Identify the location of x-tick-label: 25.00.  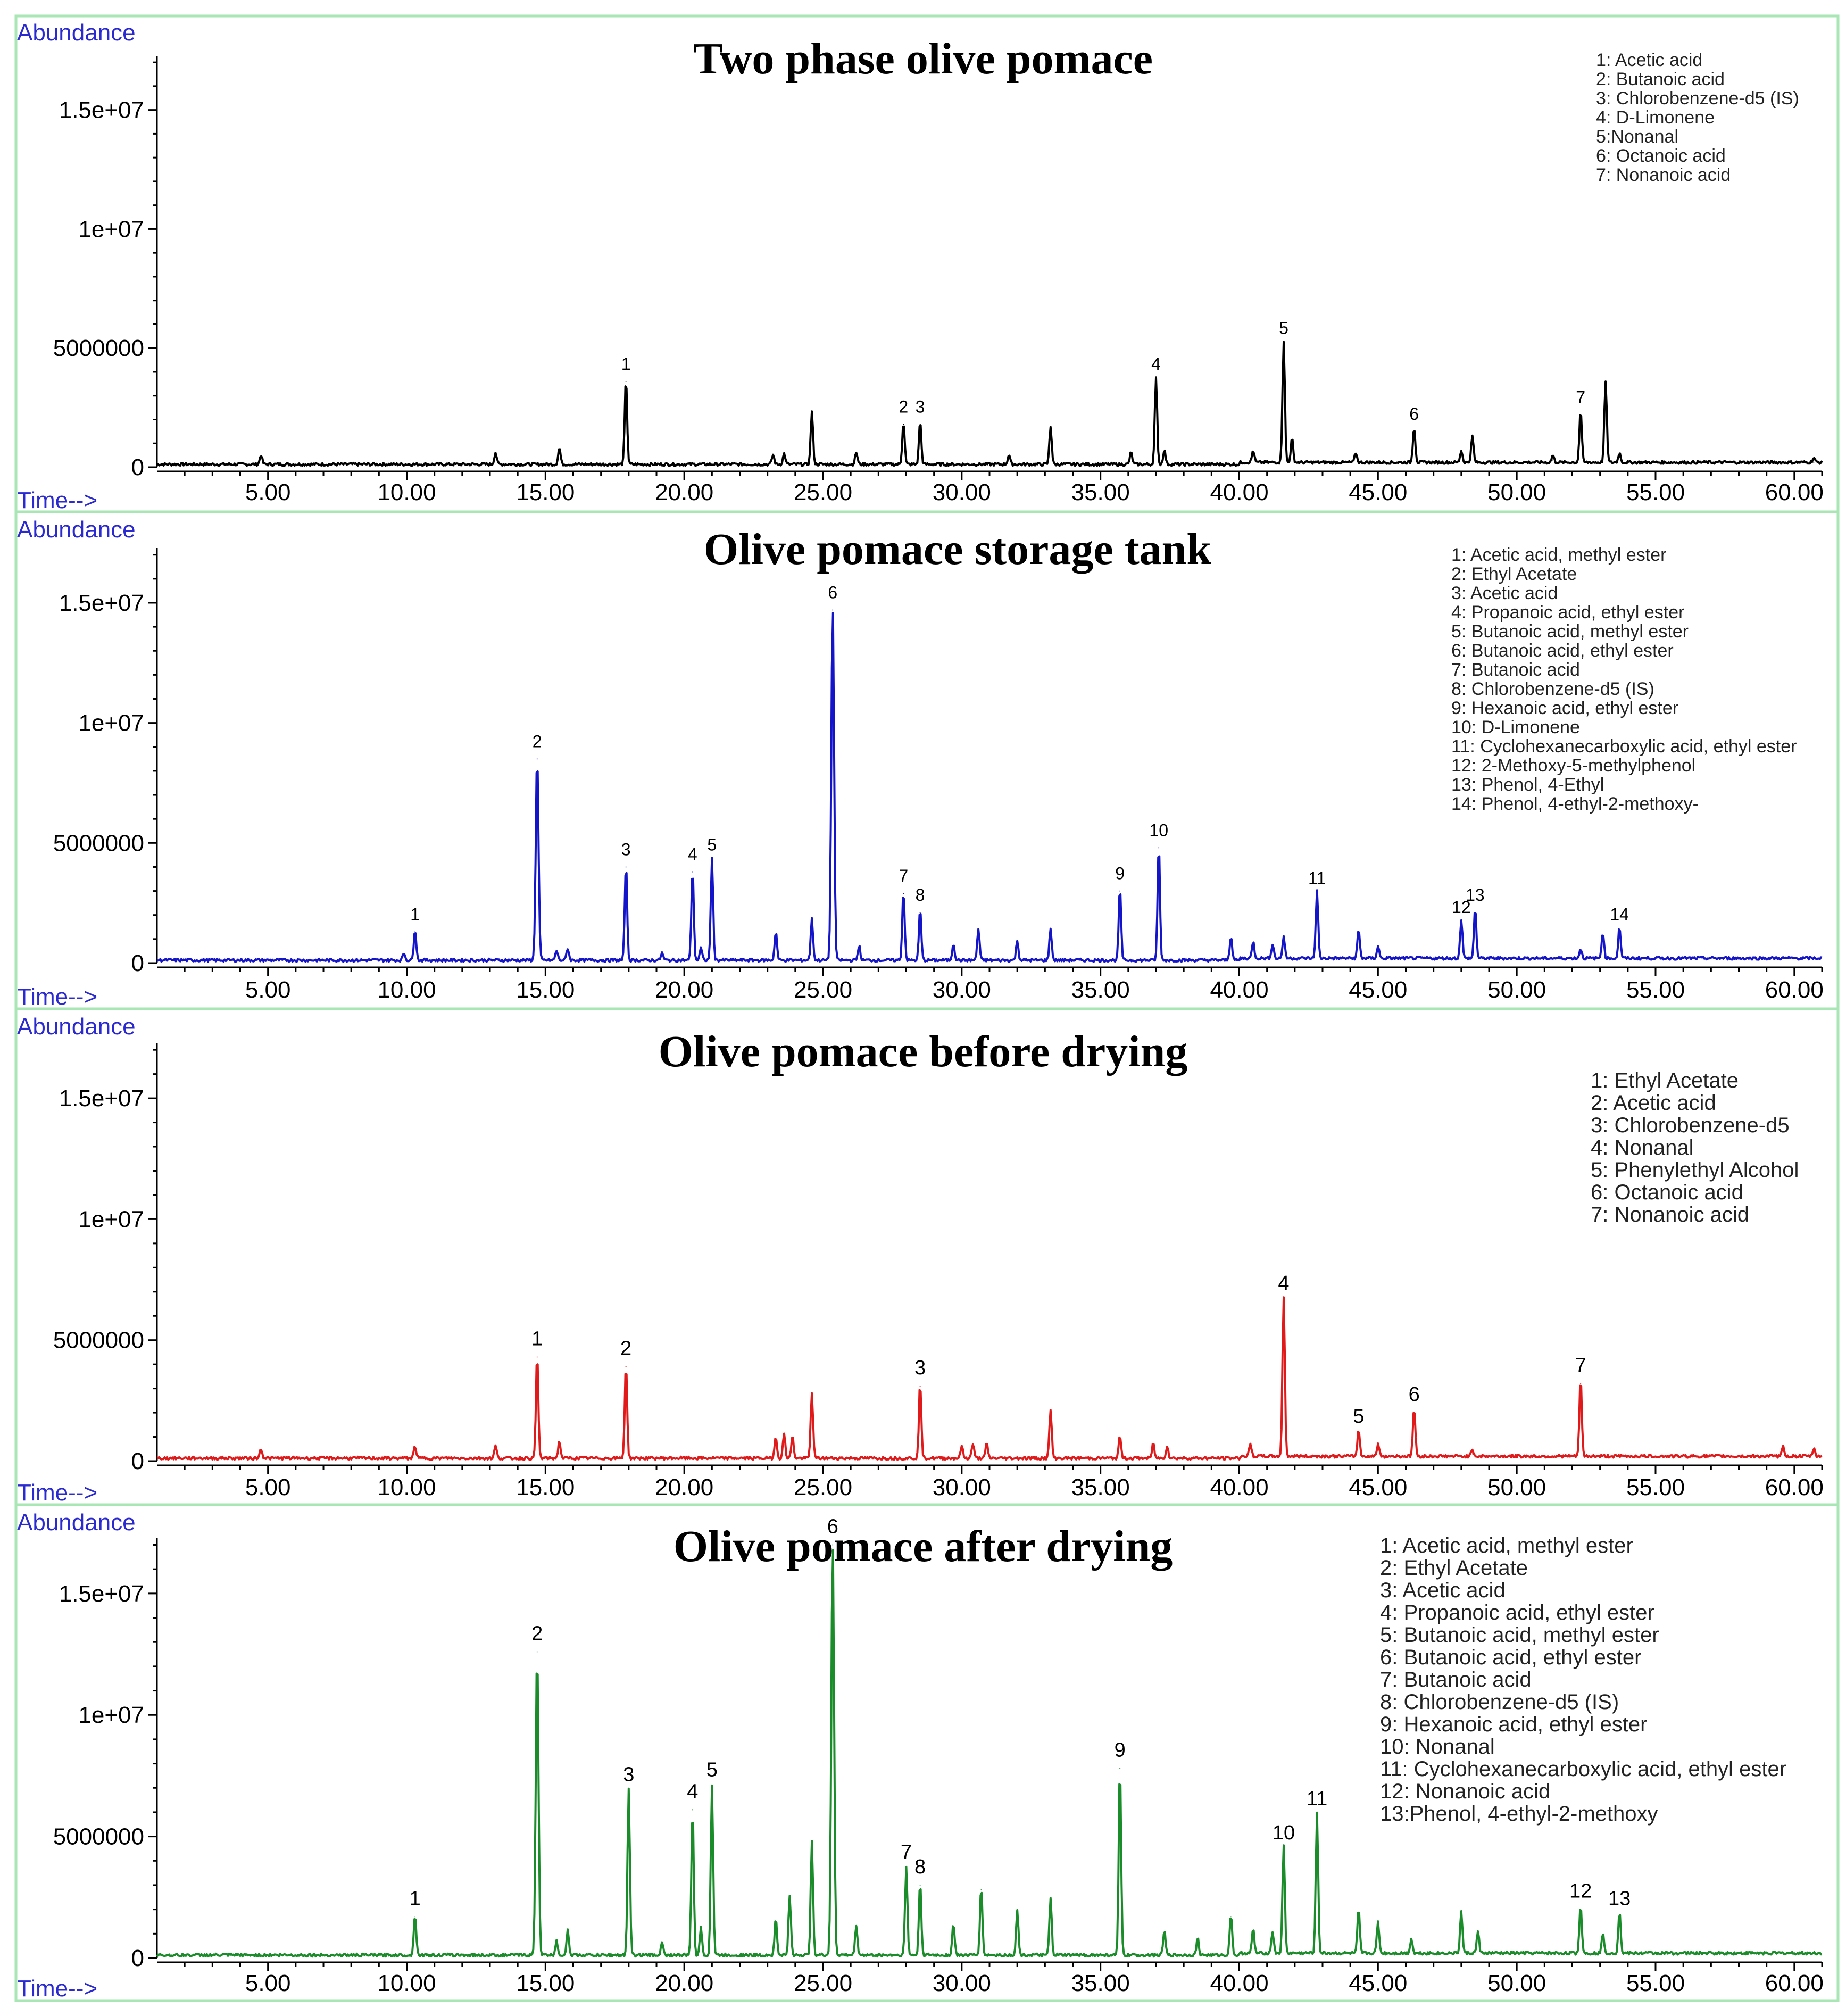
(823, 492).